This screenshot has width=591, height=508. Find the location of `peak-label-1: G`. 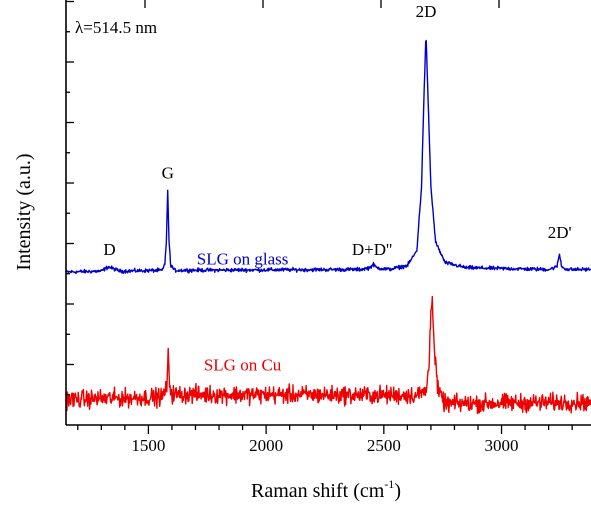

peak-label-1: G is located at coordinates (168, 173).